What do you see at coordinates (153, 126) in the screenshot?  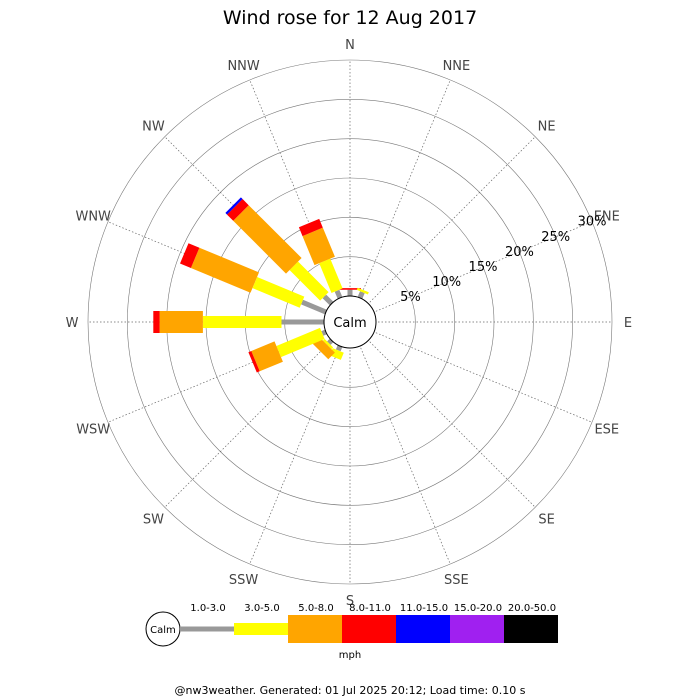 I see `direction-label-nw: NW` at bounding box center [153, 126].